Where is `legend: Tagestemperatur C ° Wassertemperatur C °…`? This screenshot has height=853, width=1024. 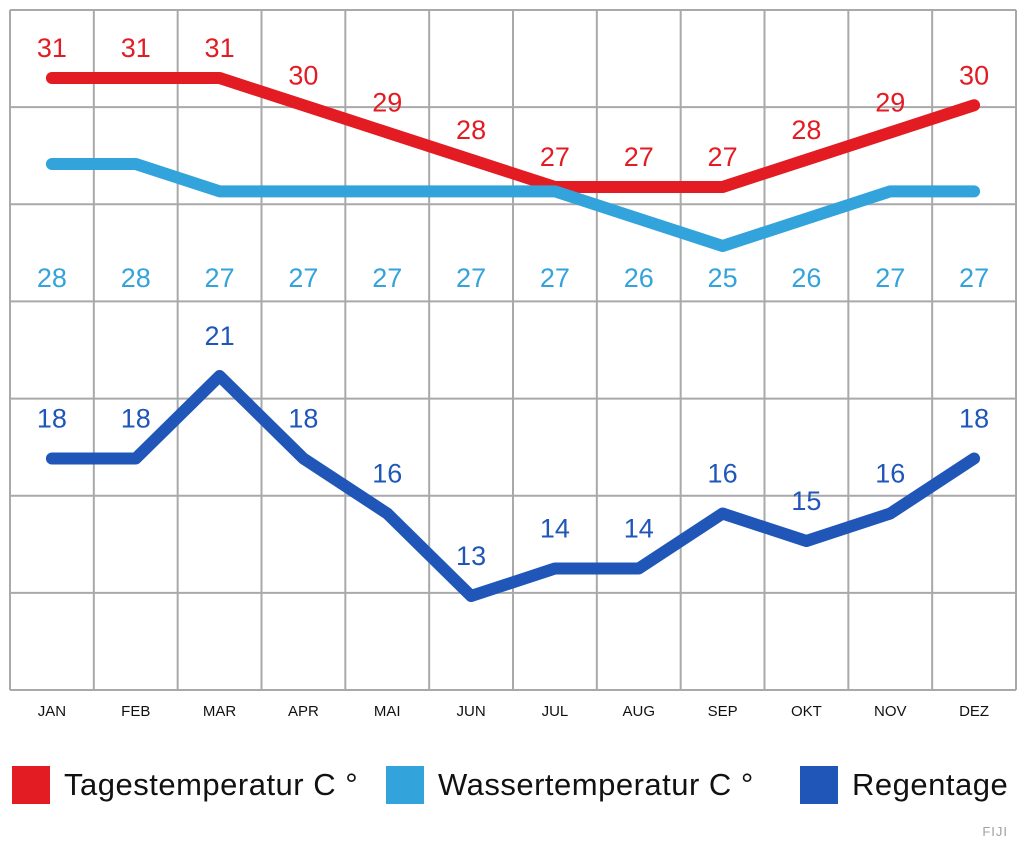
legend: Tagestemperatur C ° Wassertemperatur C °… is located at coordinates (512, 785).